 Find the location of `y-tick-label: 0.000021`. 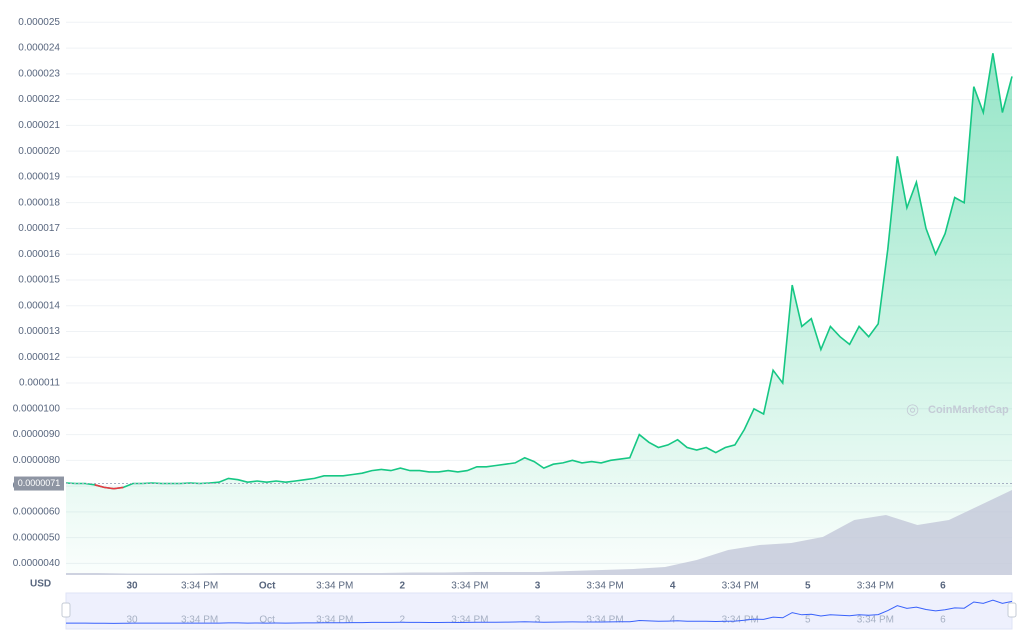

y-tick-label: 0.000021 is located at coordinates (39, 125).